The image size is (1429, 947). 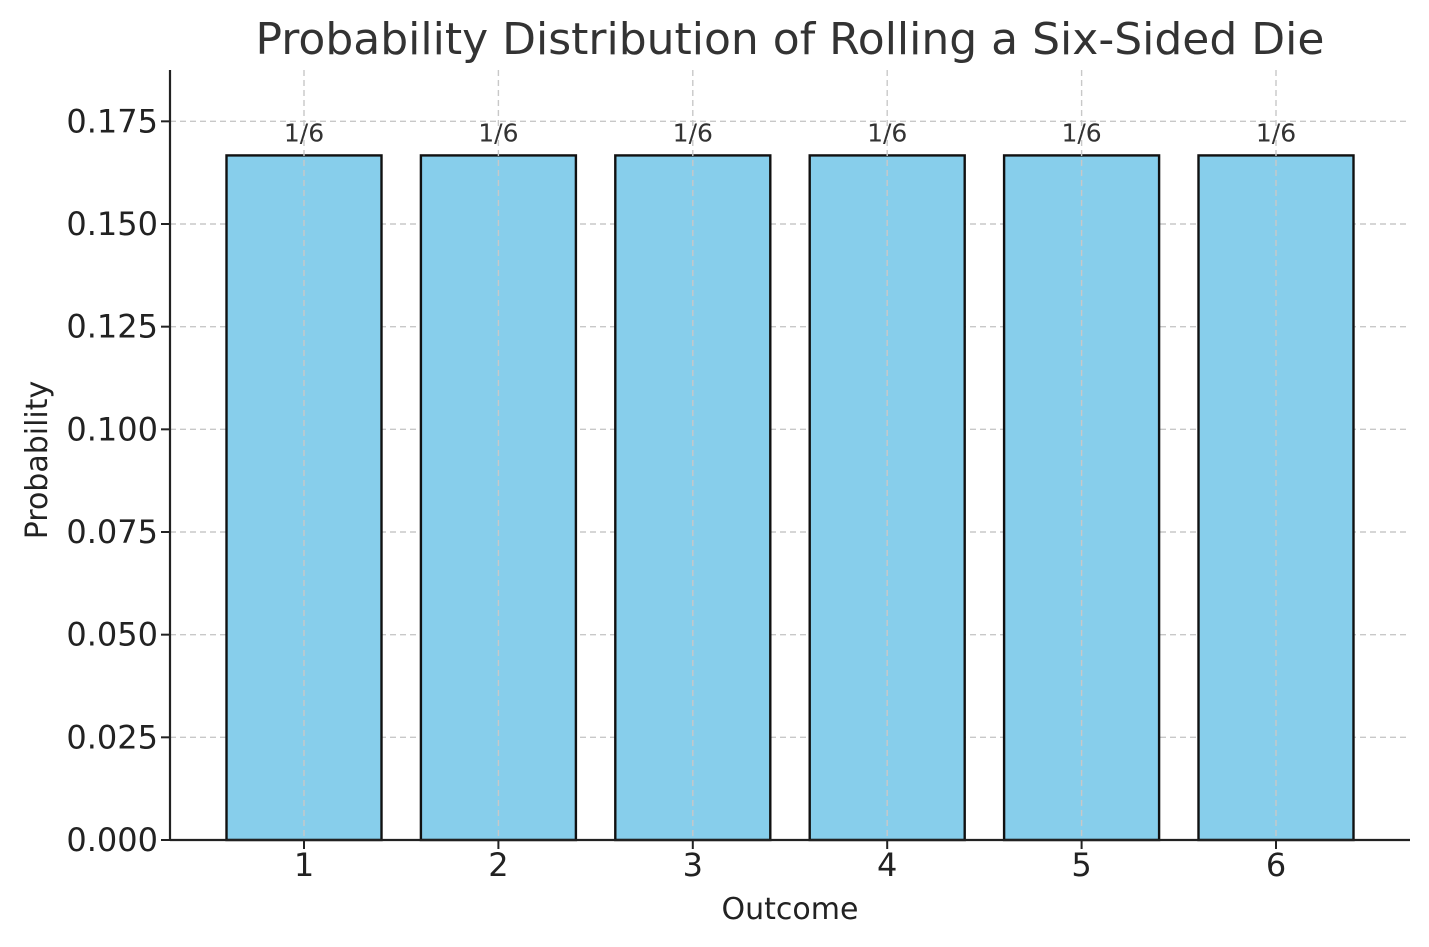 What do you see at coordinates (498, 865) in the screenshot?
I see `x-tick-label: 2` at bounding box center [498, 865].